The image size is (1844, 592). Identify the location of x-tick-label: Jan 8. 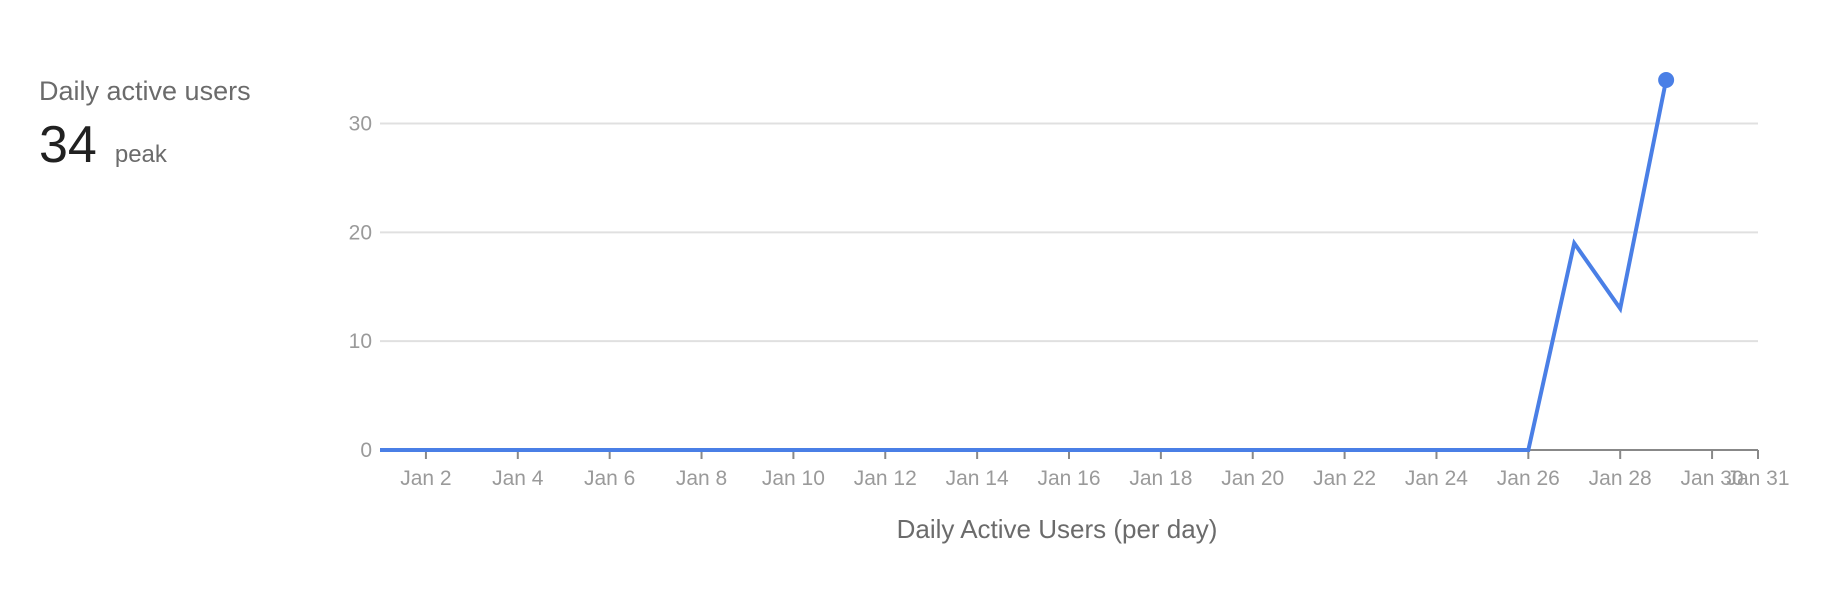
(701, 478).